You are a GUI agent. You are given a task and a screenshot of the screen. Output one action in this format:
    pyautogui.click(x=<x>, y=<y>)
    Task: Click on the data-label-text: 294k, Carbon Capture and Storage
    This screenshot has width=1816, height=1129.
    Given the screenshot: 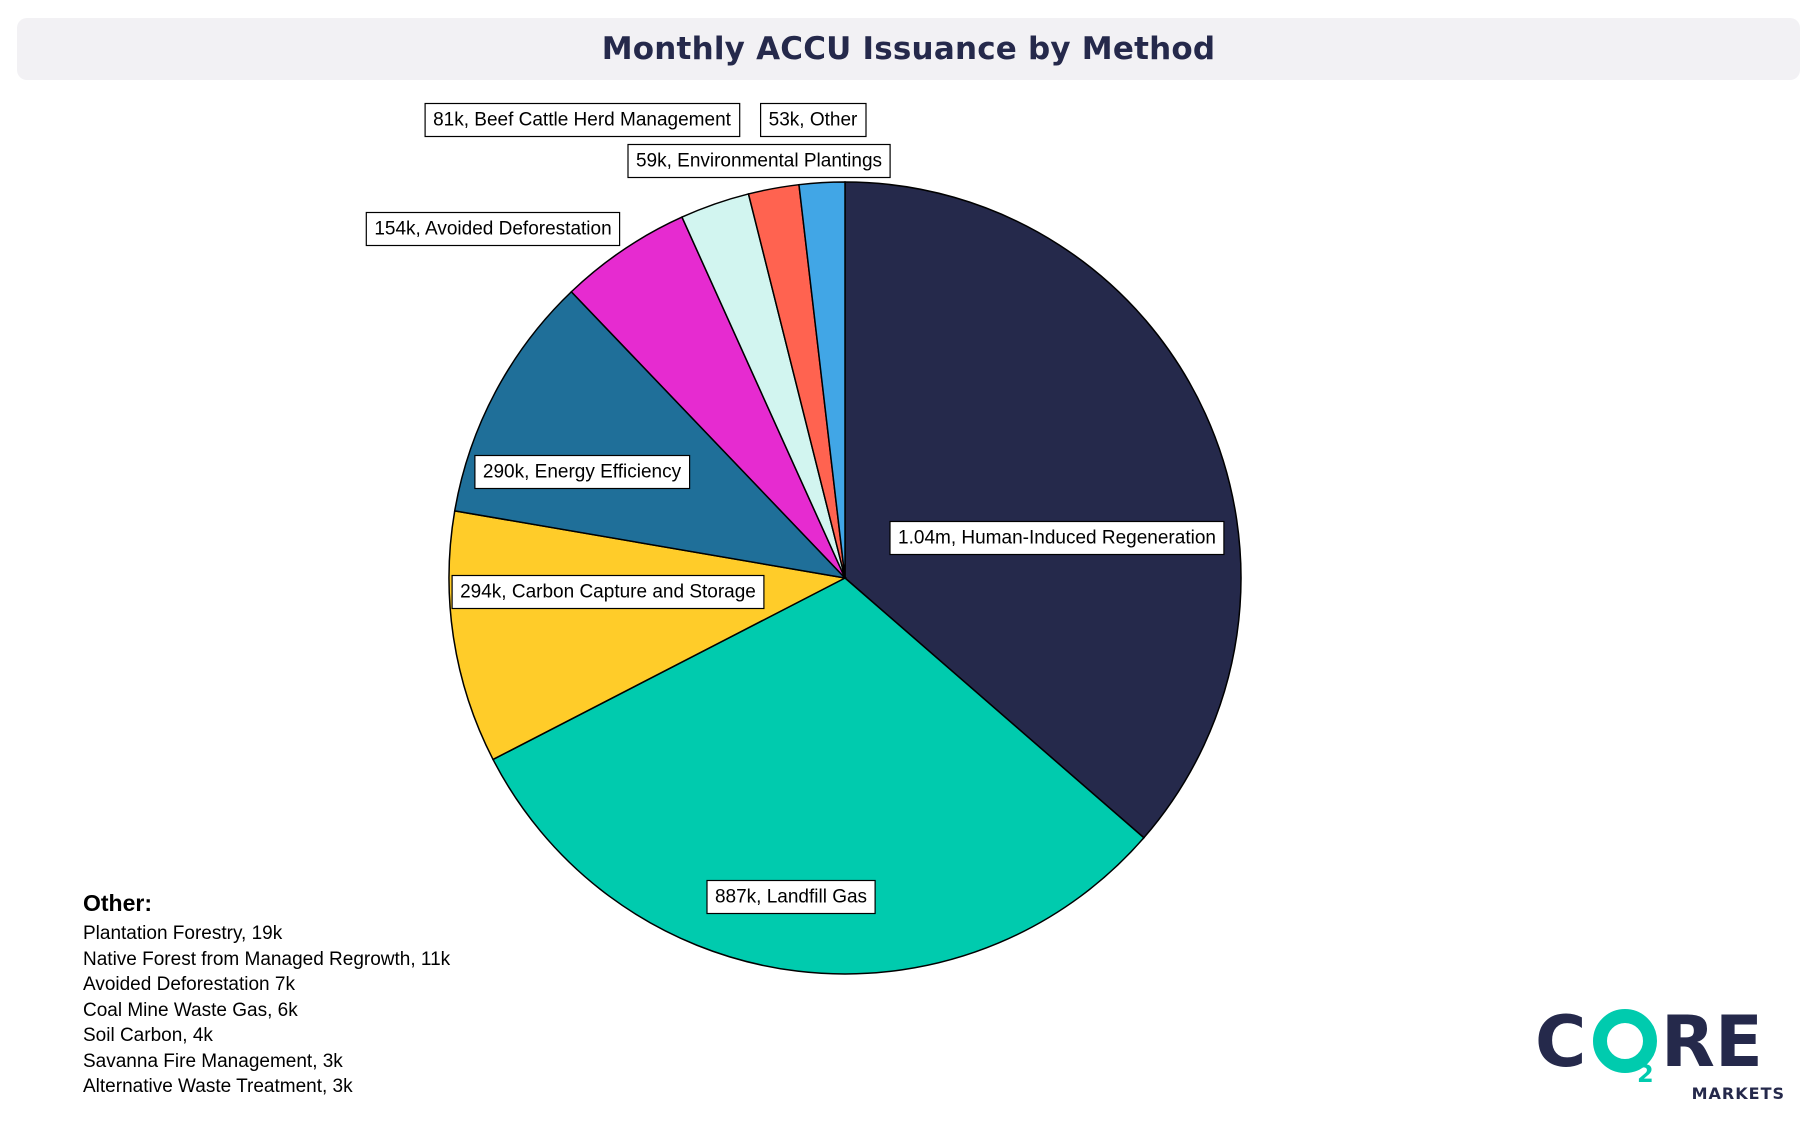 What is the action you would take?
    pyautogui.click(x=608, y=592)
    